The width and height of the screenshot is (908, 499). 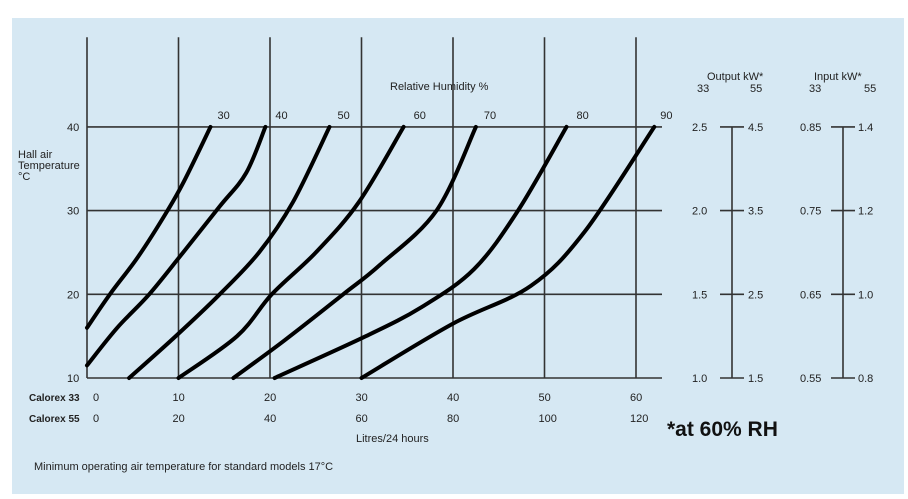 What do you see at coordinates (756, 89) in the screenshot?
I see `output-scale-col-55: 55` at bounding box center [756, 89].